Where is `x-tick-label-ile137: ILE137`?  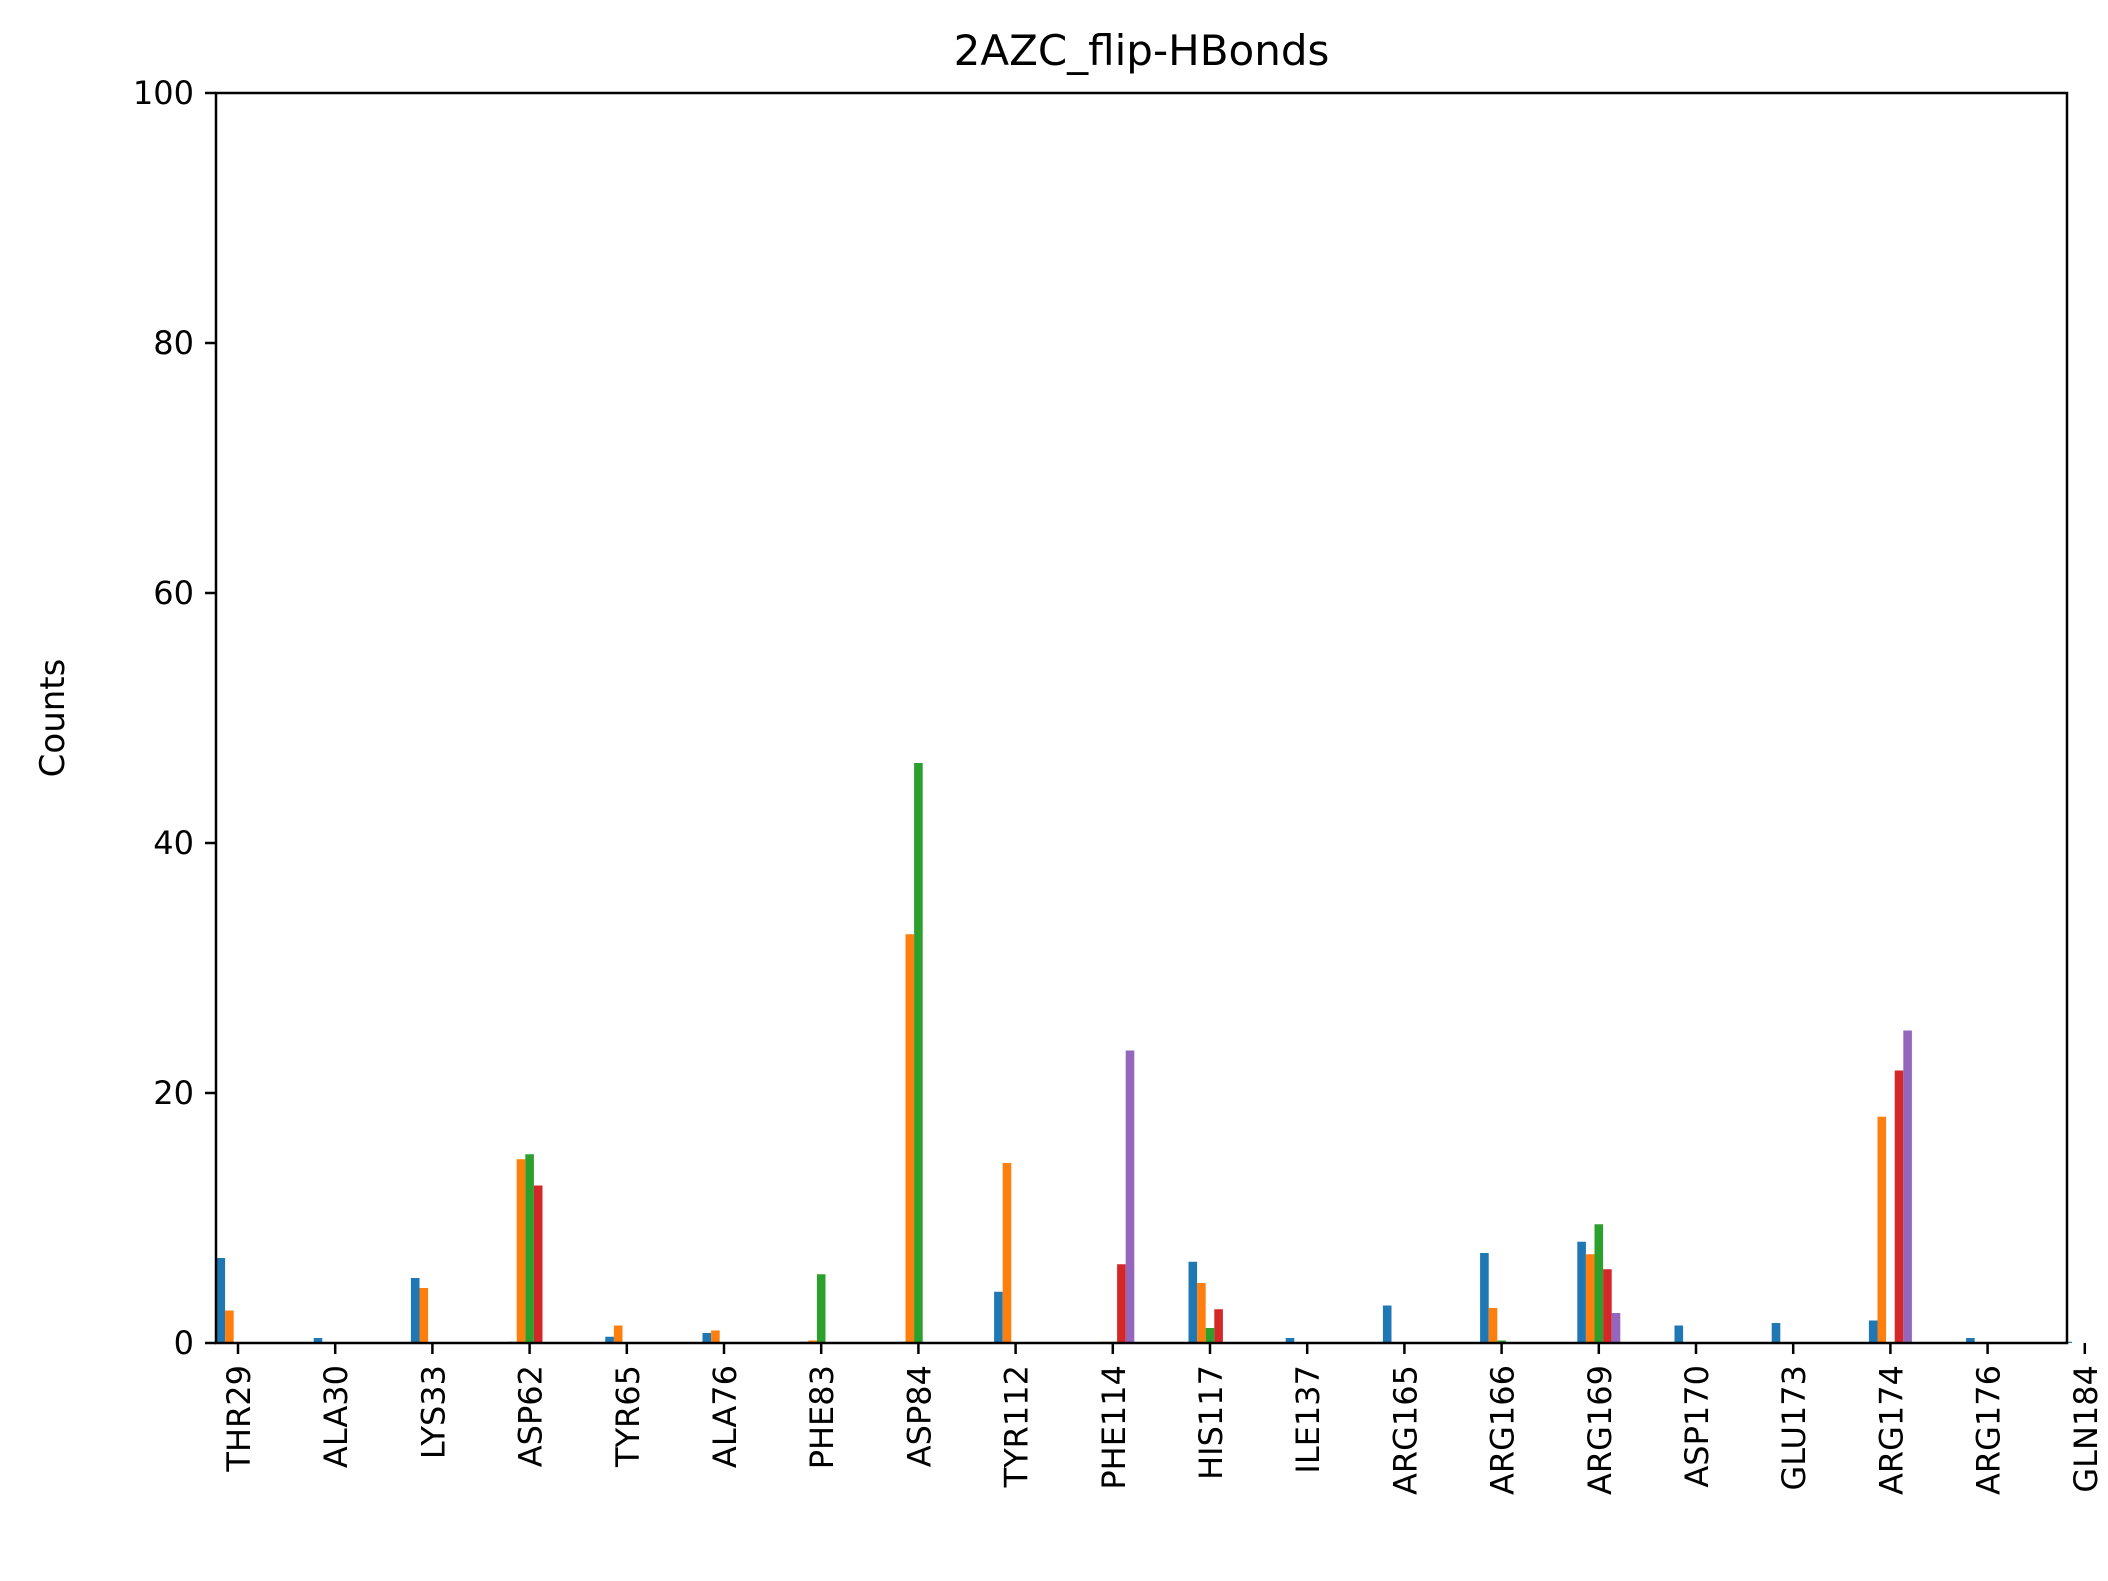
x-tick-label-ile137: ILE137 is located at coordinates (1308, 1419).